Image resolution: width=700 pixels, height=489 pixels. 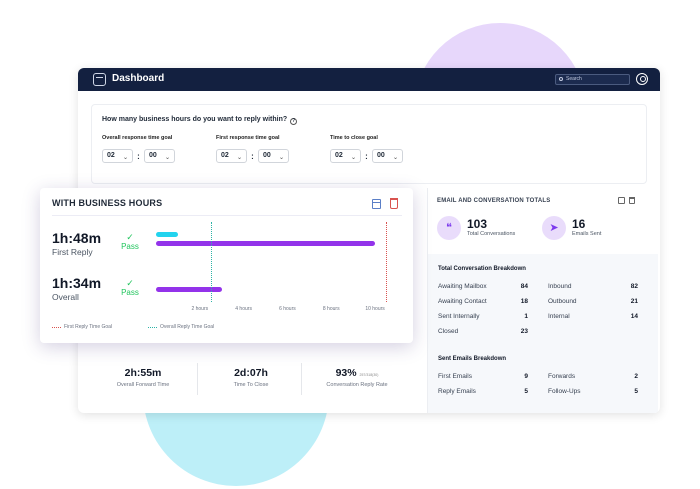 I want to click on stat-label: Time To Close, so click(x=251, y=385).